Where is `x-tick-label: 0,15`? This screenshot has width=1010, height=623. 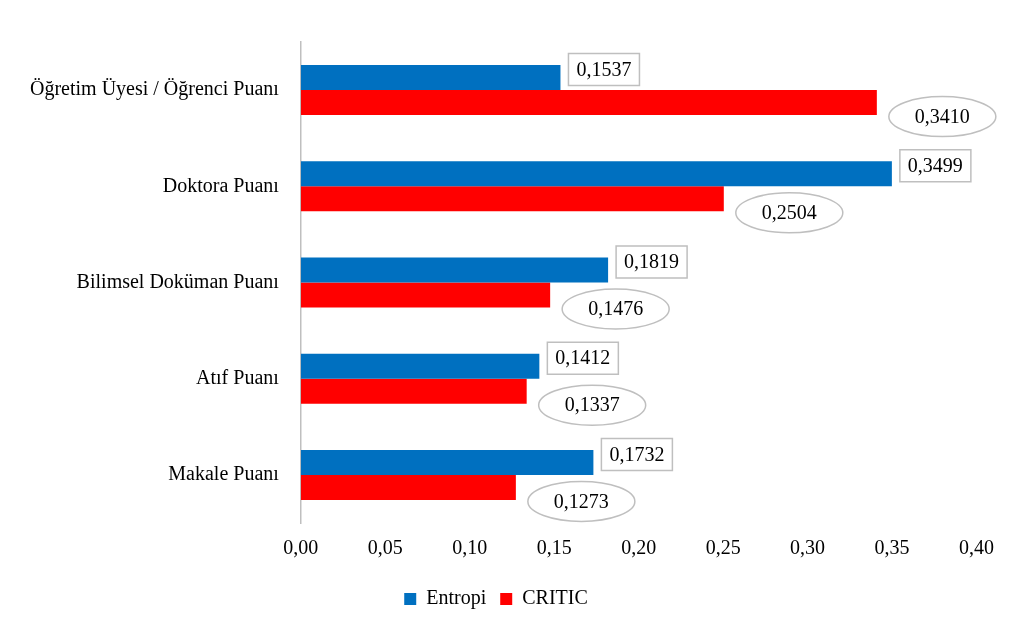 x-tick-label: 0,15 is located at coordinates (554, 547).